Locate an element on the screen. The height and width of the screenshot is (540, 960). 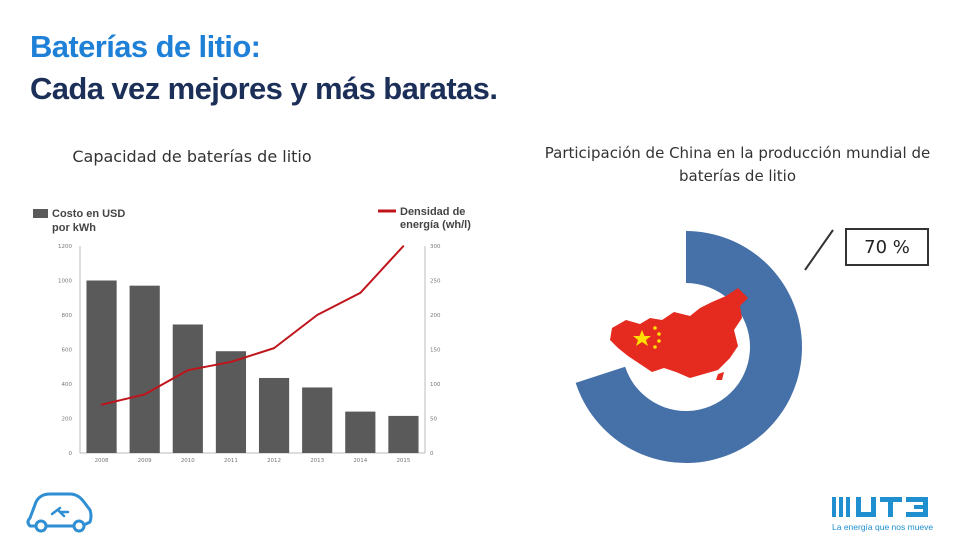
left-tick-label: 200 is located at coordinates (67, 420).